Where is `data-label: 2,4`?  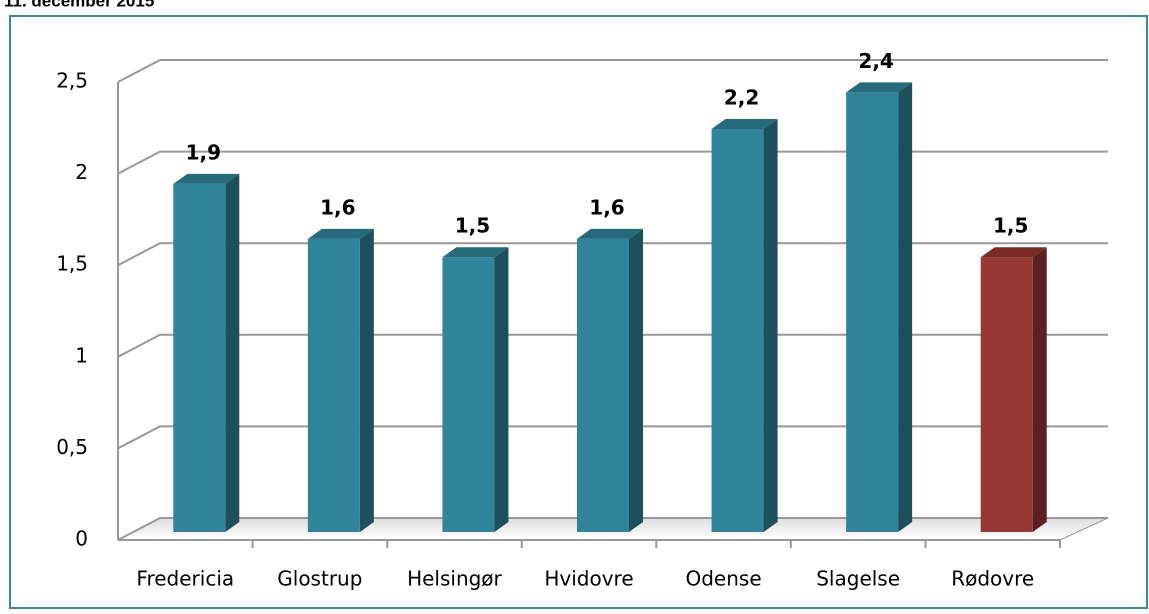
data-label: 2,4 is located at coordinates (875, 61).